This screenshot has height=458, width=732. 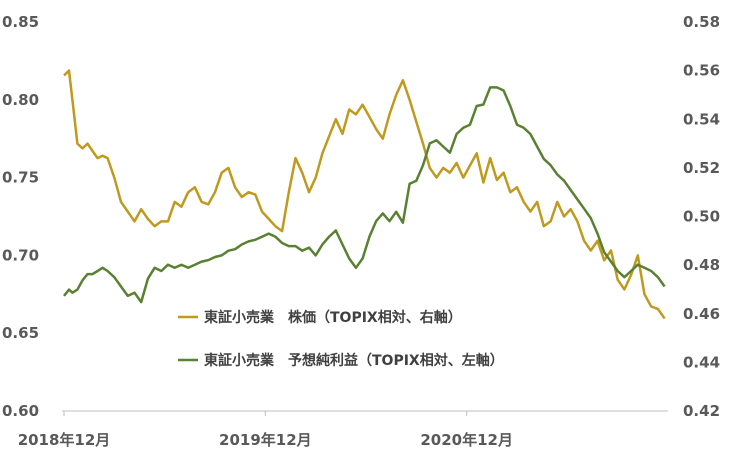 I want to click on x-tick-label: 2018年12月, so click(x=64, y=440).